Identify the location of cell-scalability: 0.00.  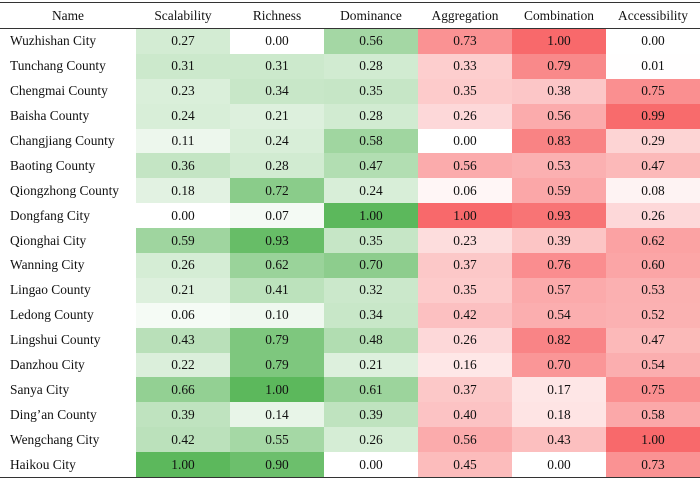
(183, 216).